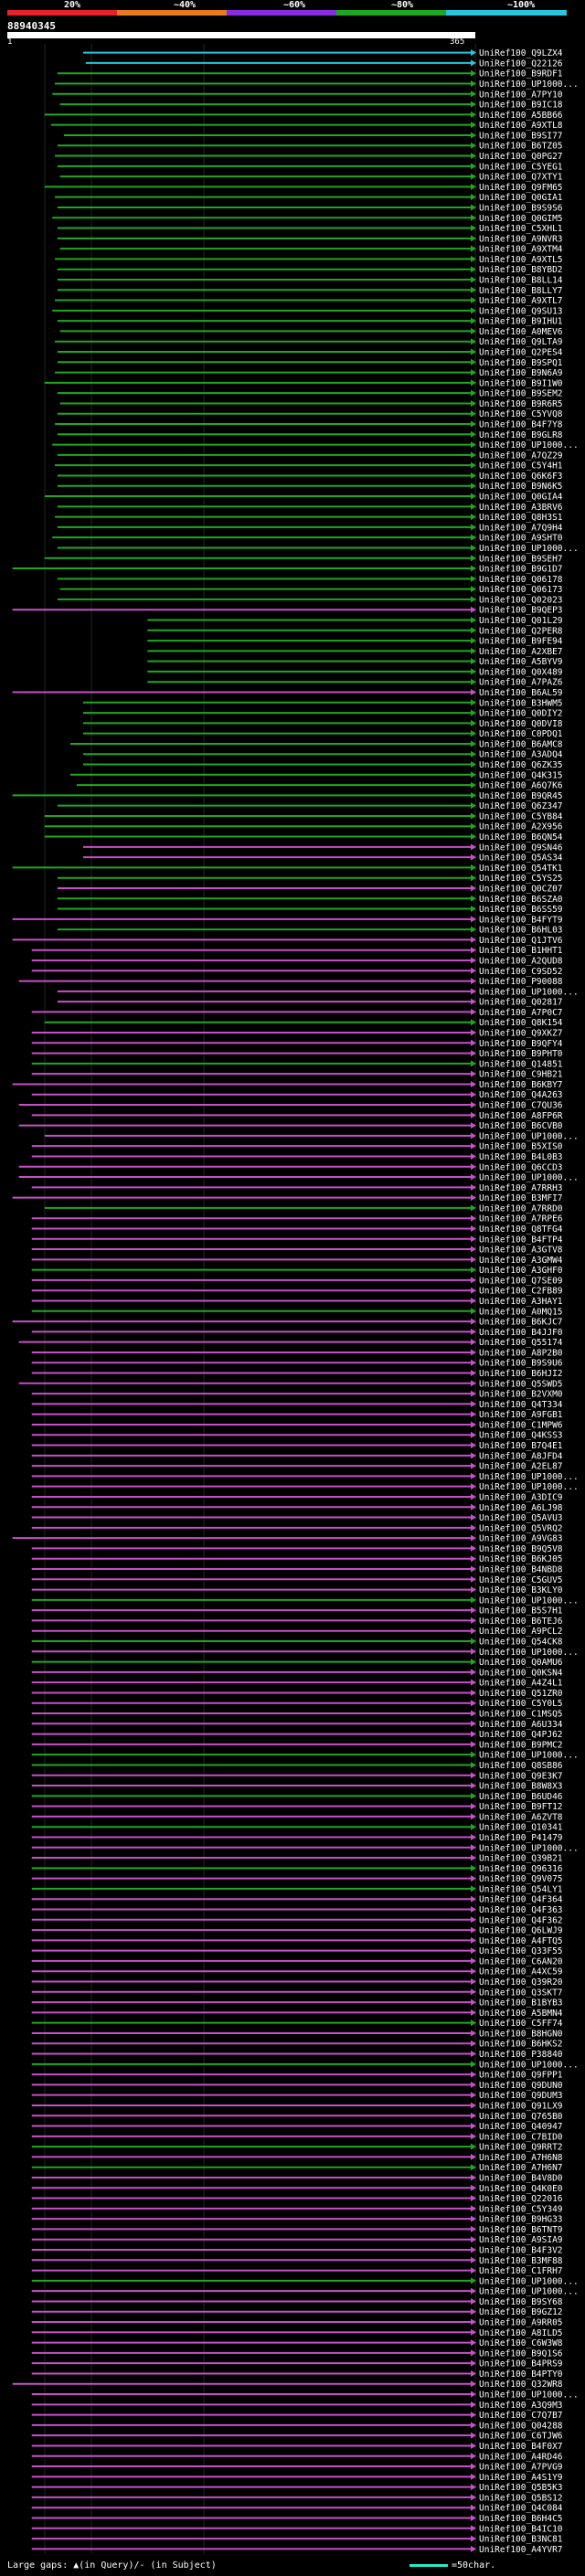 This screenshot has width=585, height=2576. Describe the element at coordinates (521, 157) in the screenshot. I see `hit-label: UniRef100_Q0PG27` at that location.